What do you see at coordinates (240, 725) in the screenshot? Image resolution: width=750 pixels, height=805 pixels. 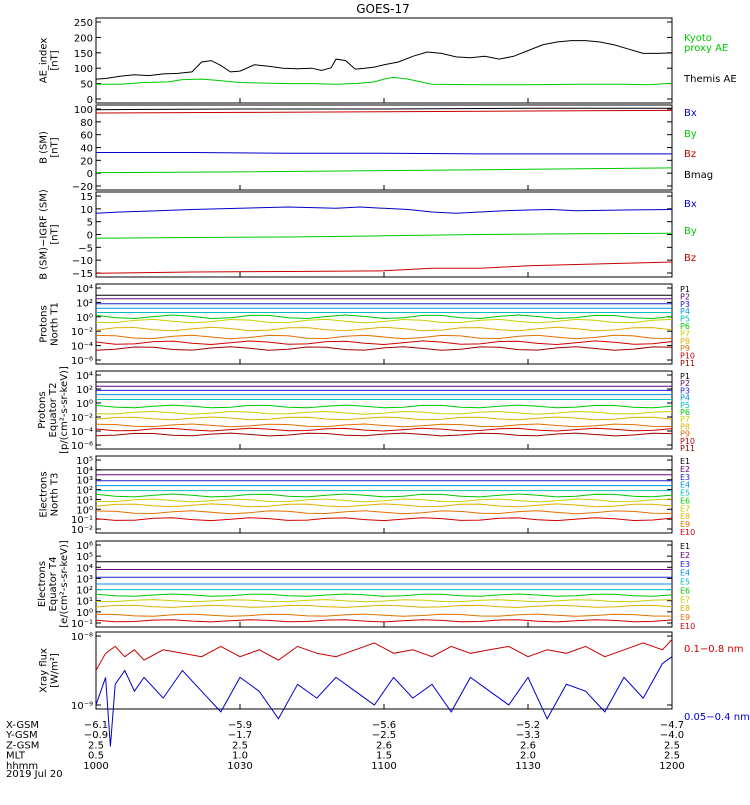 I see `axis-row-value: −5.9` at bounding box center [240, 725].